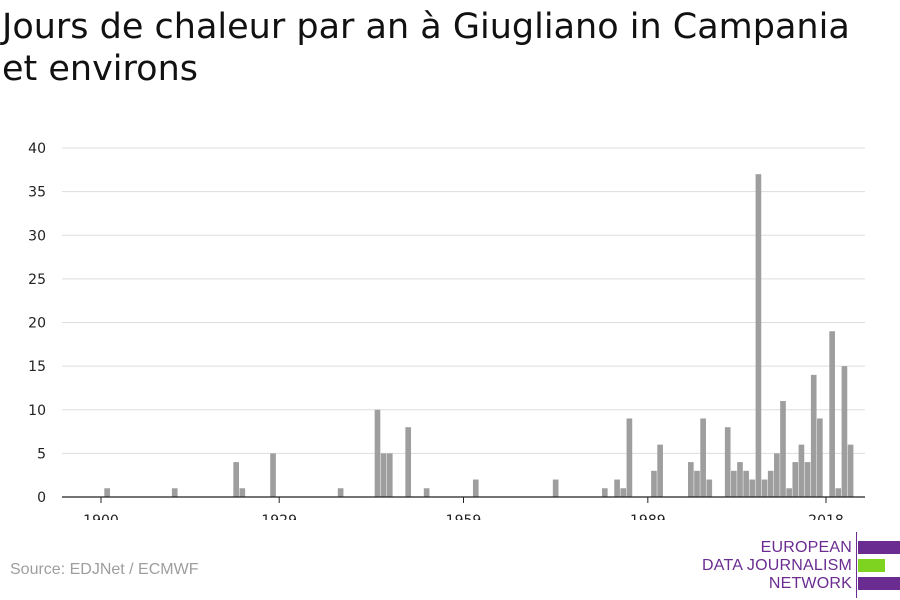 This screenshot has width=900, height=600. What do you see at coordinates (37, 411) in the screenshot?
I see `y-tick-label-10: 10` at bounding box center [37, 411].